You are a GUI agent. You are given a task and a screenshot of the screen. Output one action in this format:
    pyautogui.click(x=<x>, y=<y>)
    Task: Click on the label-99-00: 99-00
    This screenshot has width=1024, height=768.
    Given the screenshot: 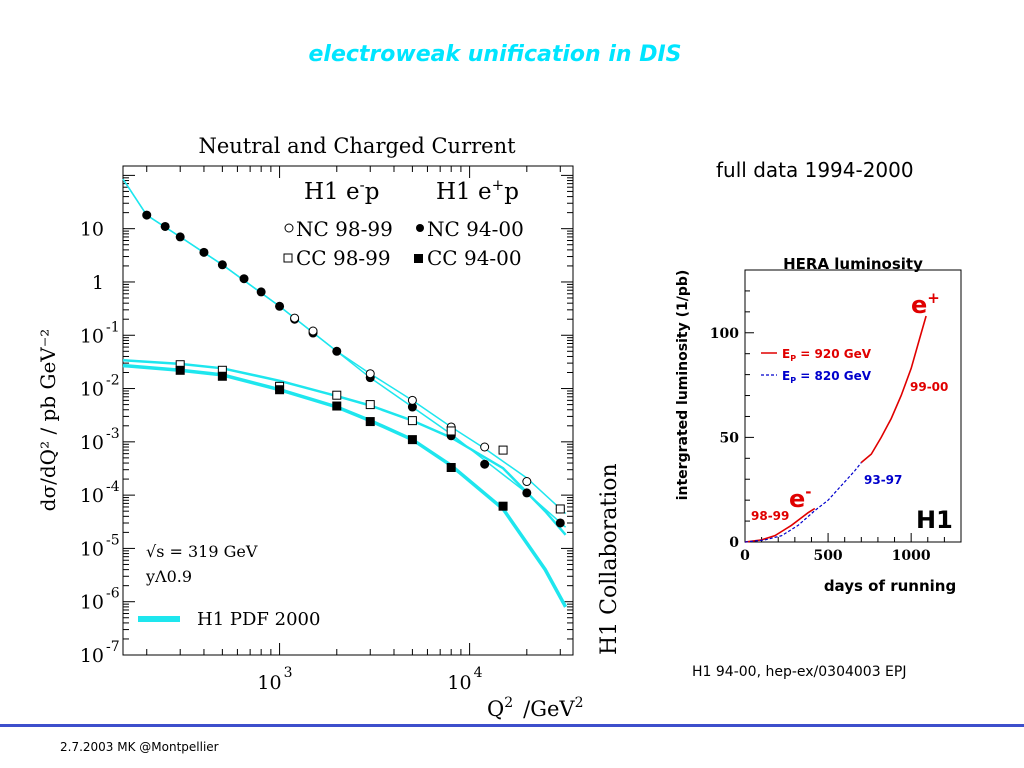 What is the action you would take?
    pyautogui.click(x=929, y=387)
    